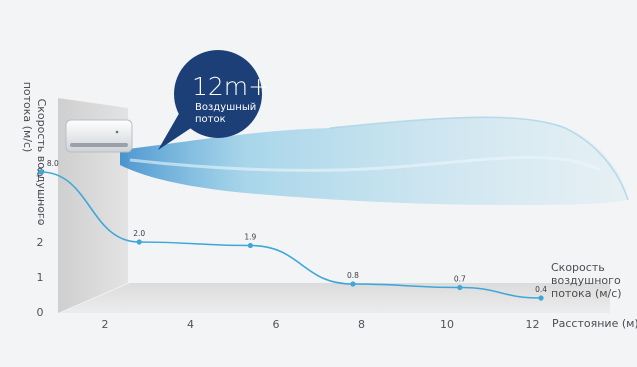 This screenshot has height=367, width=637. What do you see at coordinates (460, 279) in the screenshot?
I see `data-label: 0.7` at bounding box center [460, 279].